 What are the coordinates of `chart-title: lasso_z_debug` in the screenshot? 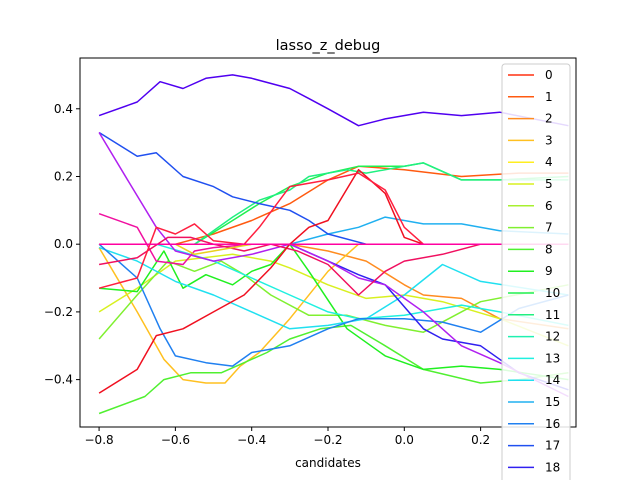 It's located at (328, 46).